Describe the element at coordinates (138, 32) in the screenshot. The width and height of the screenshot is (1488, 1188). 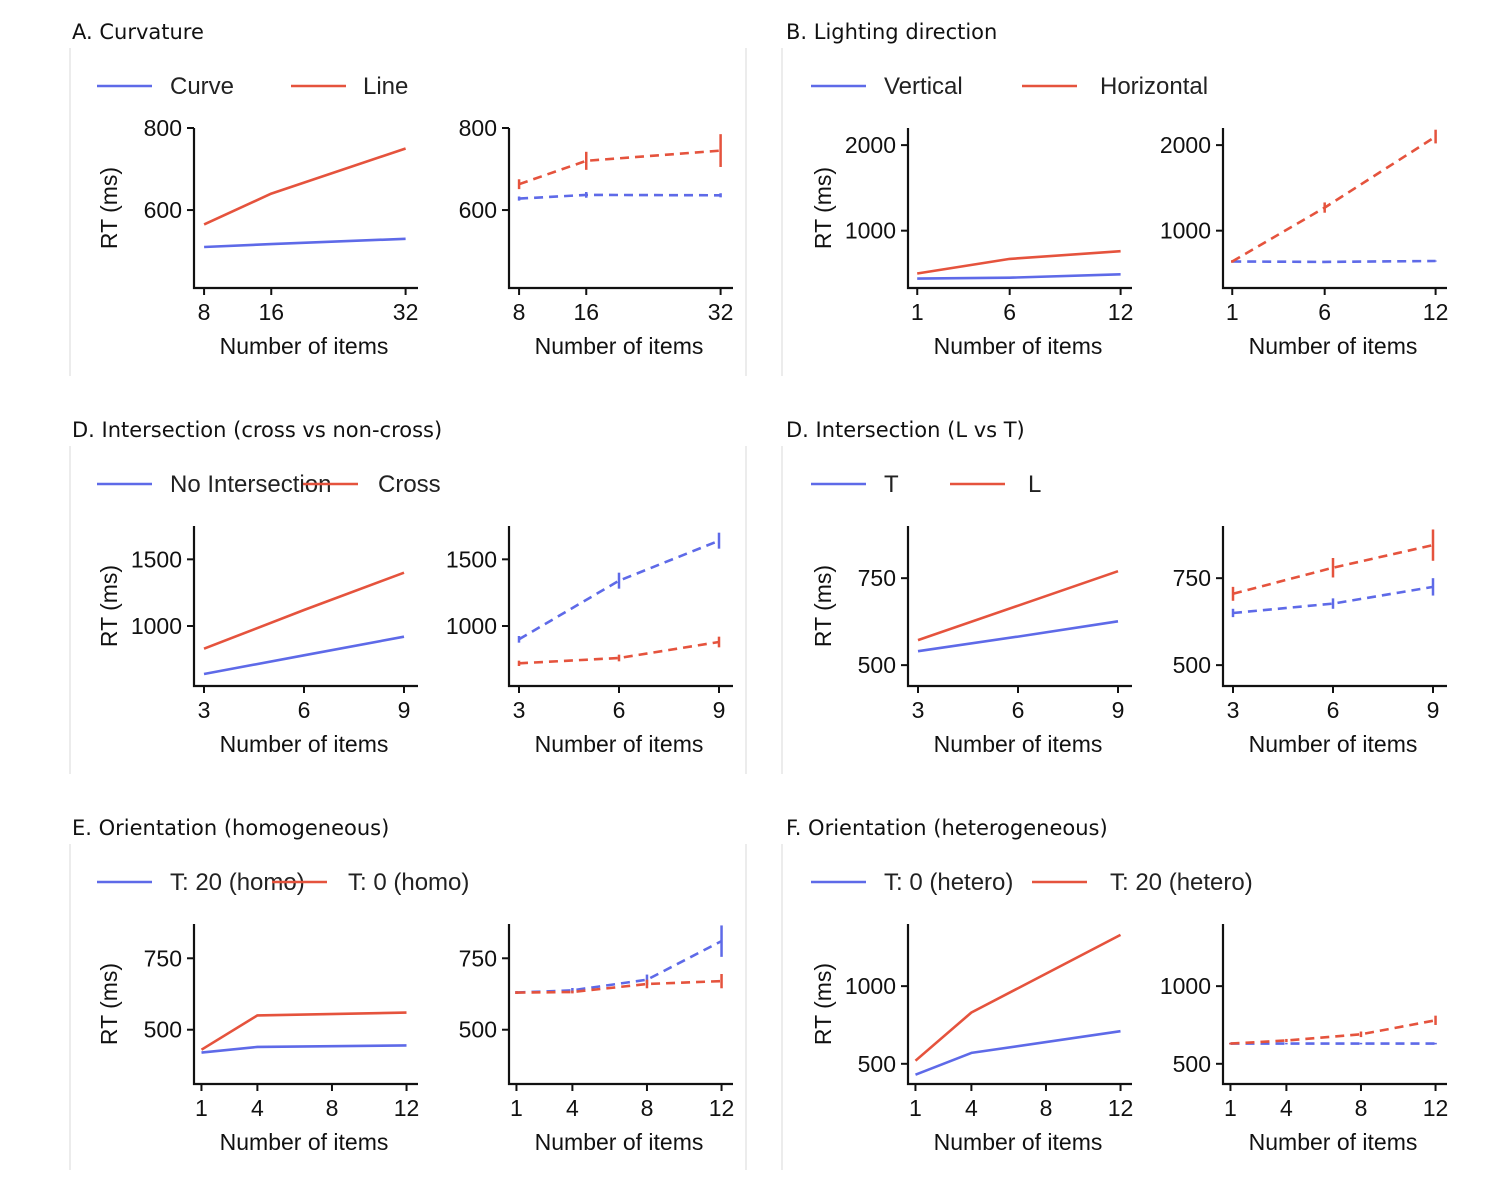
I see `panel-title: A. Curvature` at that location.